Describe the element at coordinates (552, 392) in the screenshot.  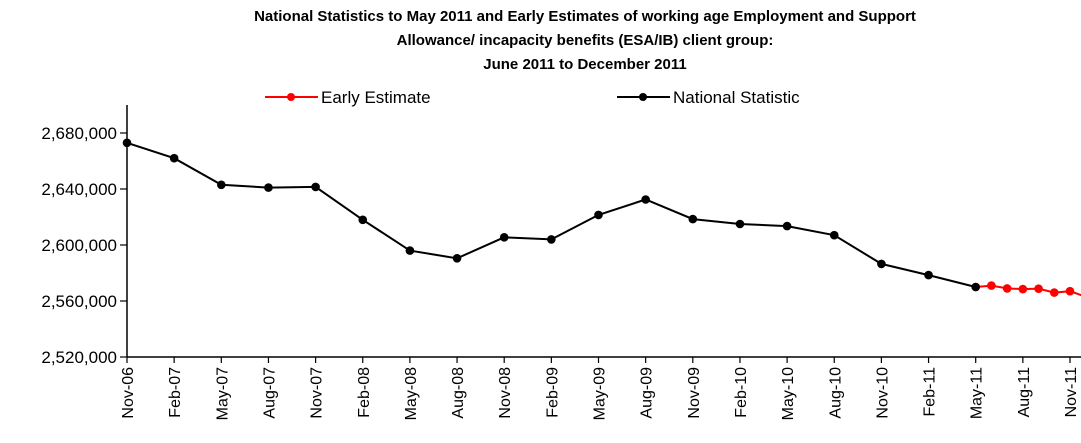
I see `x-tick-label: Feb-09` at that location.